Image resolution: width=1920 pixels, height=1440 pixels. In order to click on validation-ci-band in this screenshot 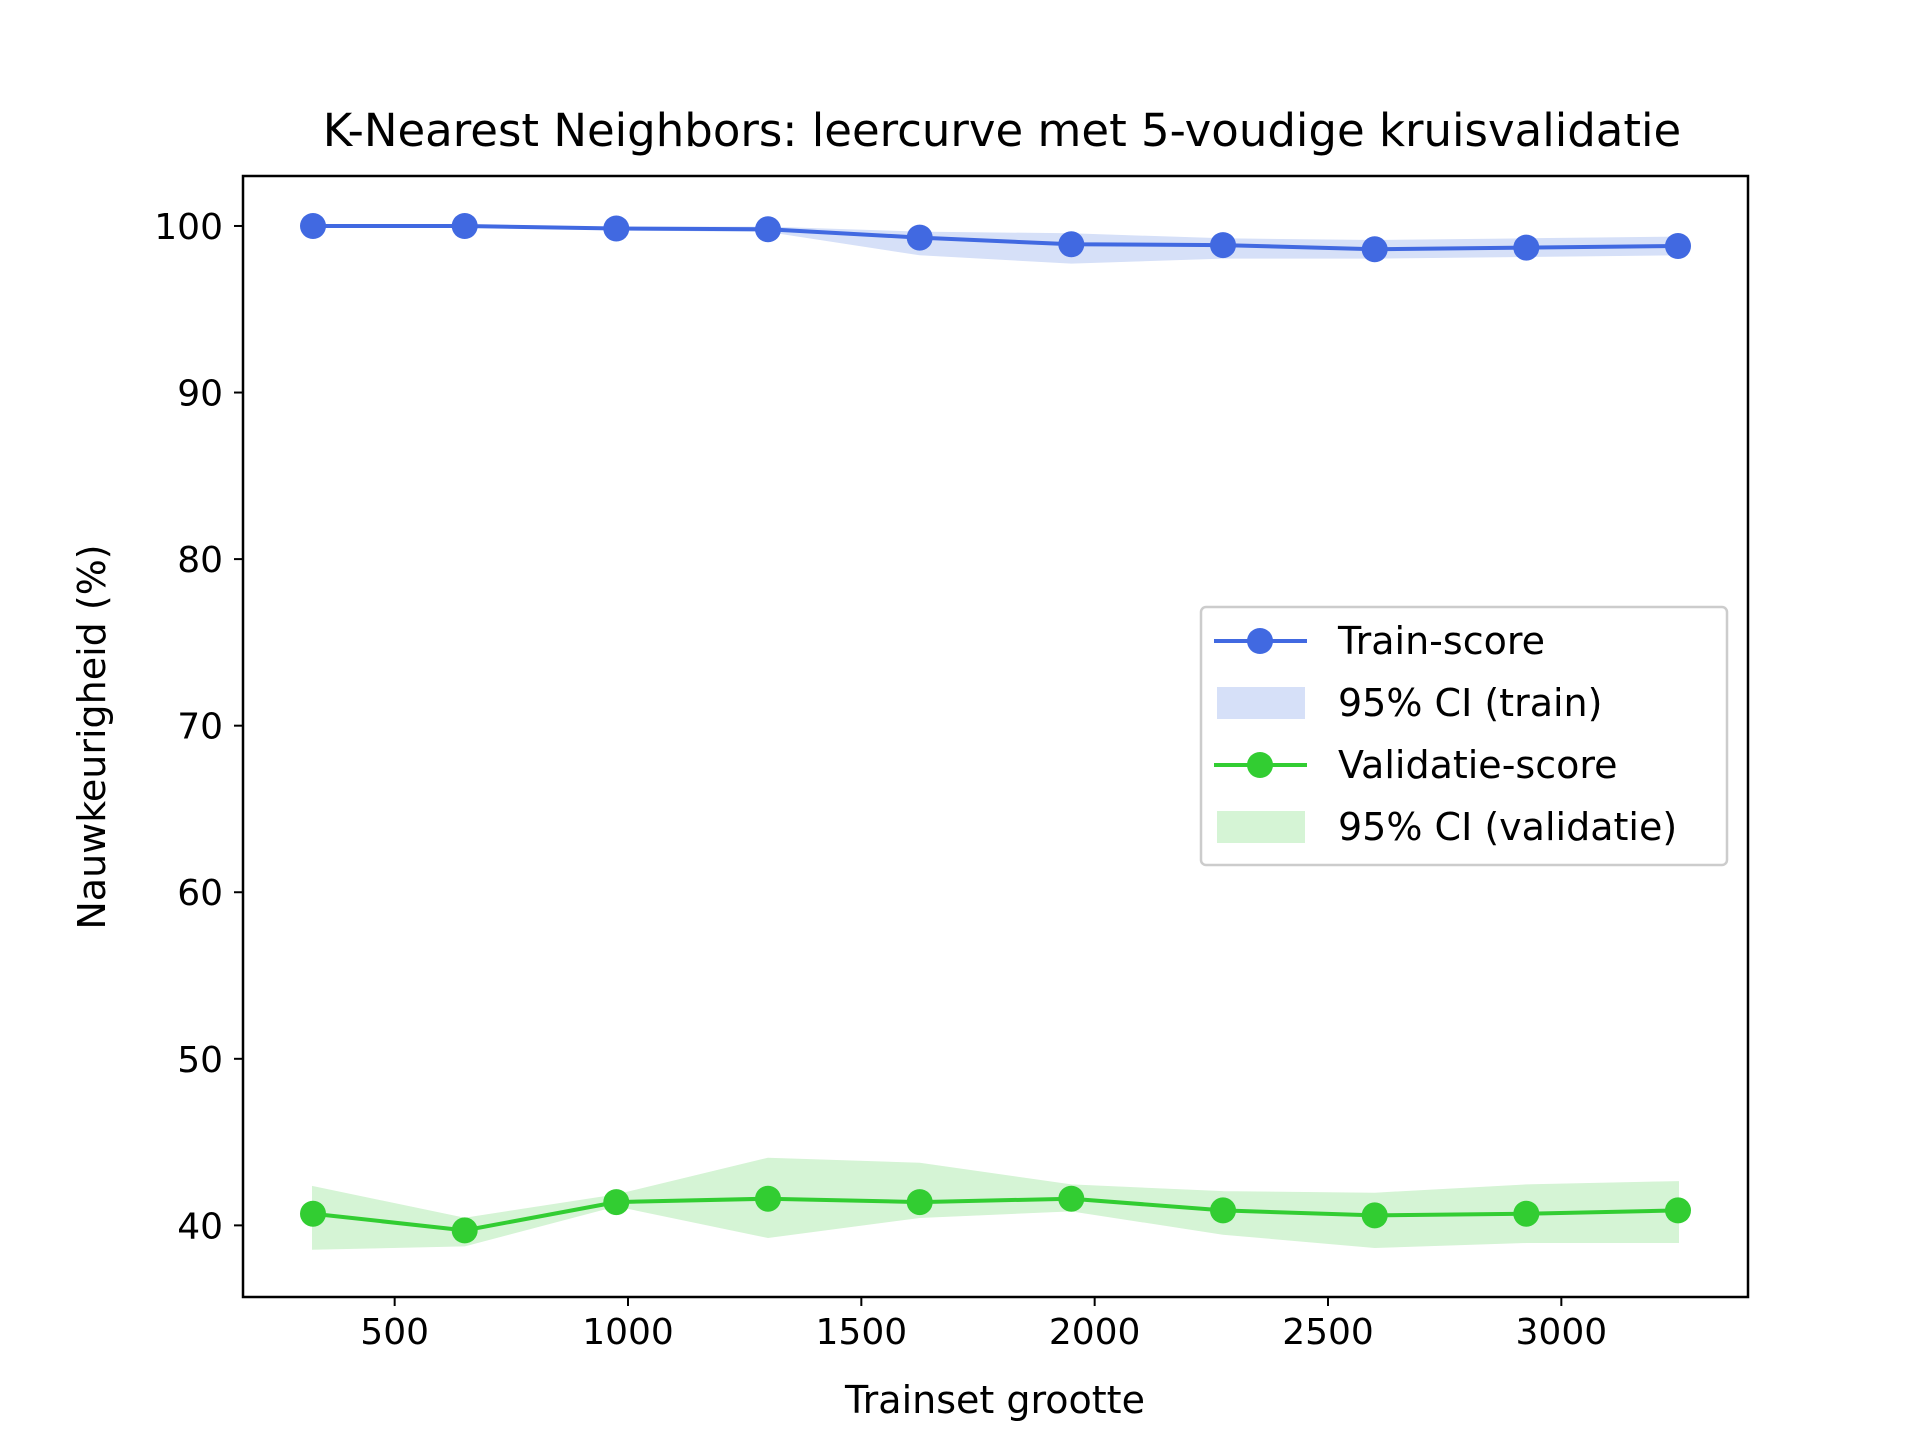, I will do `click(995, 1203)`.